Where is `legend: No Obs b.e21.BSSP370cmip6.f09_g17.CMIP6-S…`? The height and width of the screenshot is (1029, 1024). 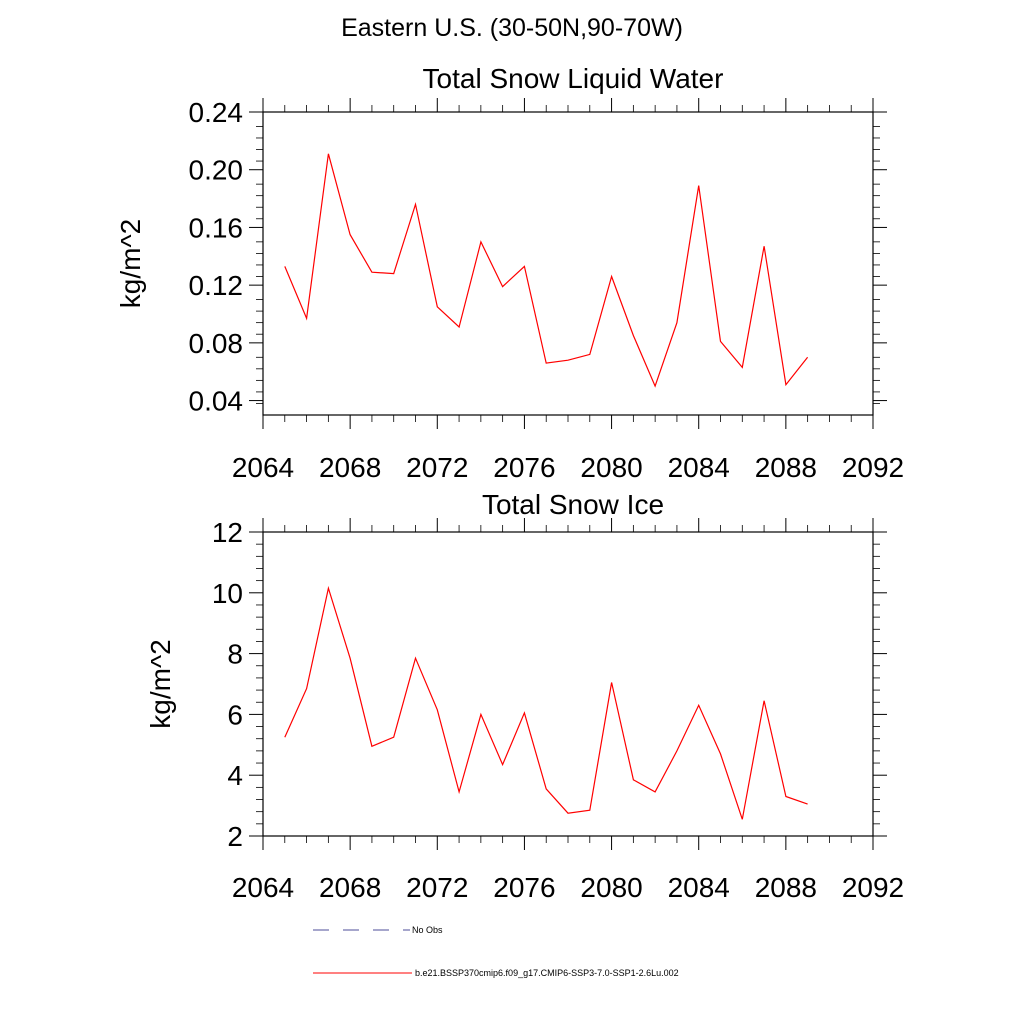
legend: No Obs b.e21.BSSP370cmip6.f09_g17.CMIP6-S… is located at coordinates (496, 951).